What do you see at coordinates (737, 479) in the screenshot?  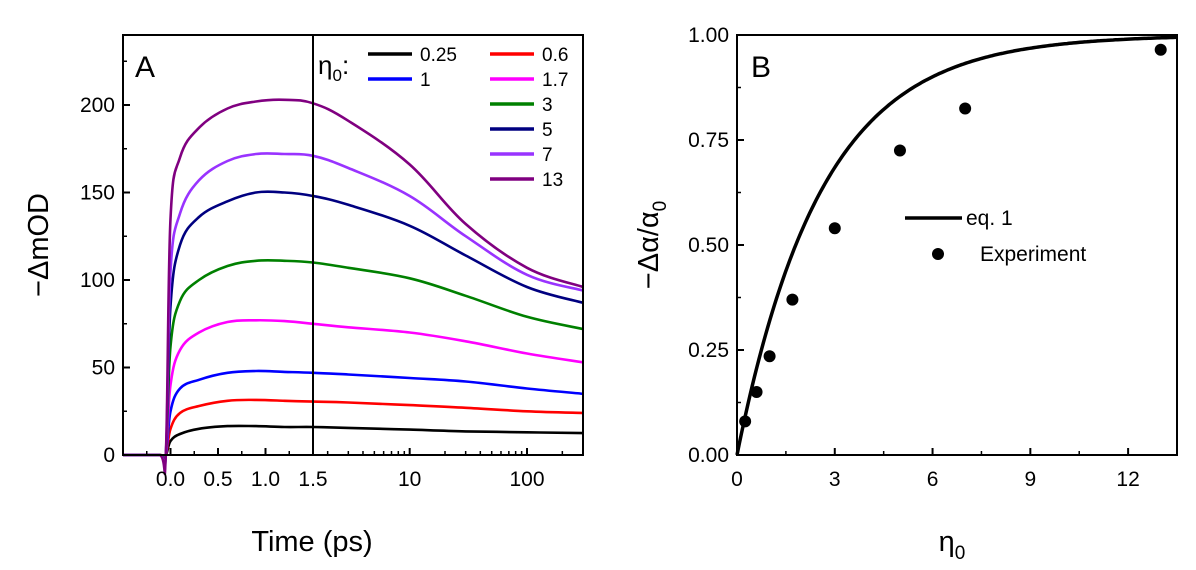 I see `x-tick-label: 0` at bounding box center [737, 479].